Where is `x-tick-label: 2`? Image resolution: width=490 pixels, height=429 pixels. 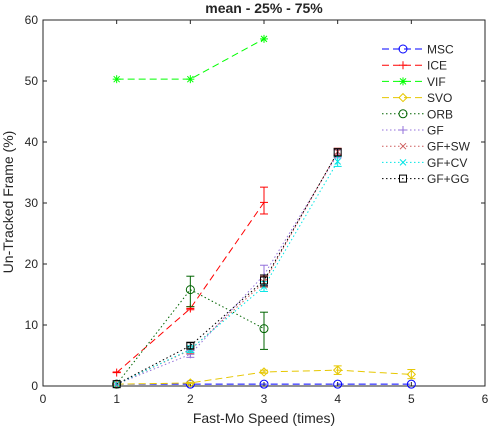
x-tick-label: 2 is located at coordinates (190, 399).